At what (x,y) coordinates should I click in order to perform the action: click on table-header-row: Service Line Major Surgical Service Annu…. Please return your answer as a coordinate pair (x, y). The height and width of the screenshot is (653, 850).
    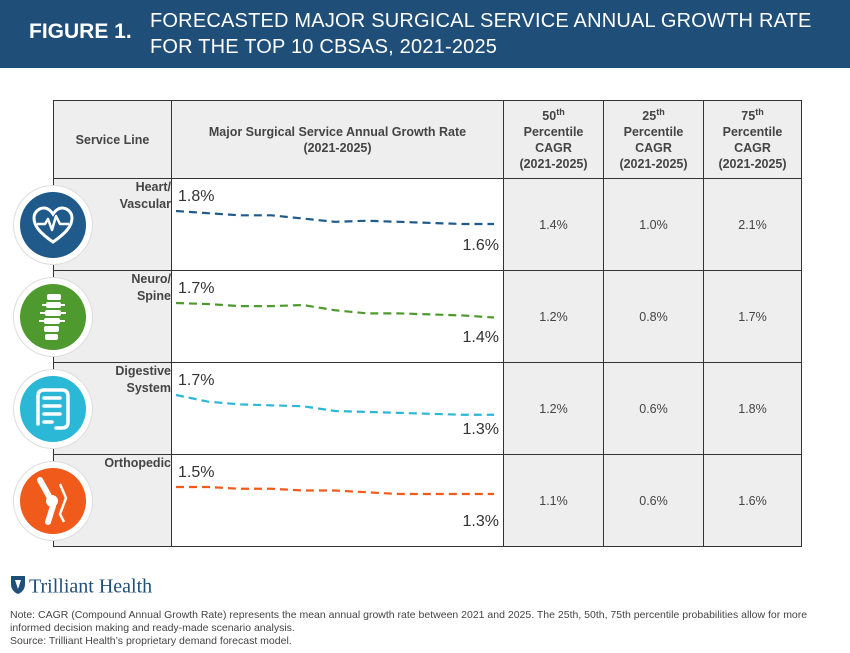
    Looking at the image, I should click on (427, 139).